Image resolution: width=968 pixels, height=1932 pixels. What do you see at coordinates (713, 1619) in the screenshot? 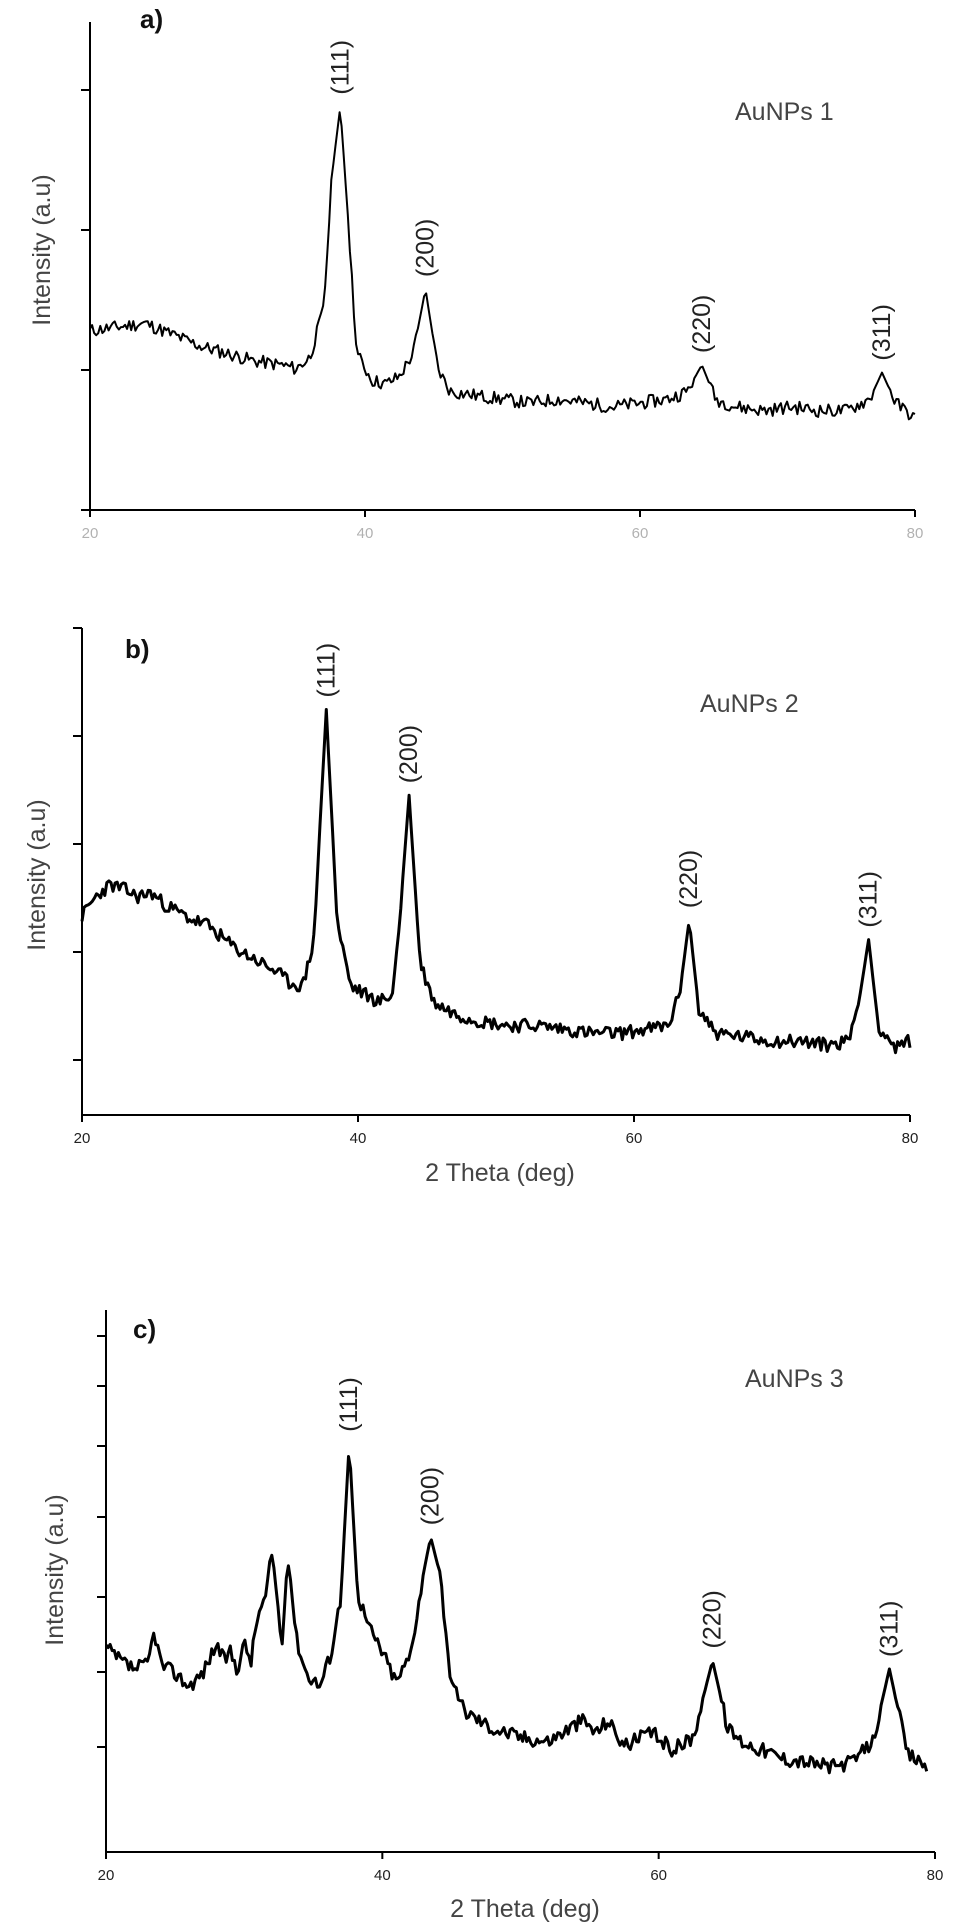
I see `panel-c-peak-label: (220)` at bounding box center [713, 1619].